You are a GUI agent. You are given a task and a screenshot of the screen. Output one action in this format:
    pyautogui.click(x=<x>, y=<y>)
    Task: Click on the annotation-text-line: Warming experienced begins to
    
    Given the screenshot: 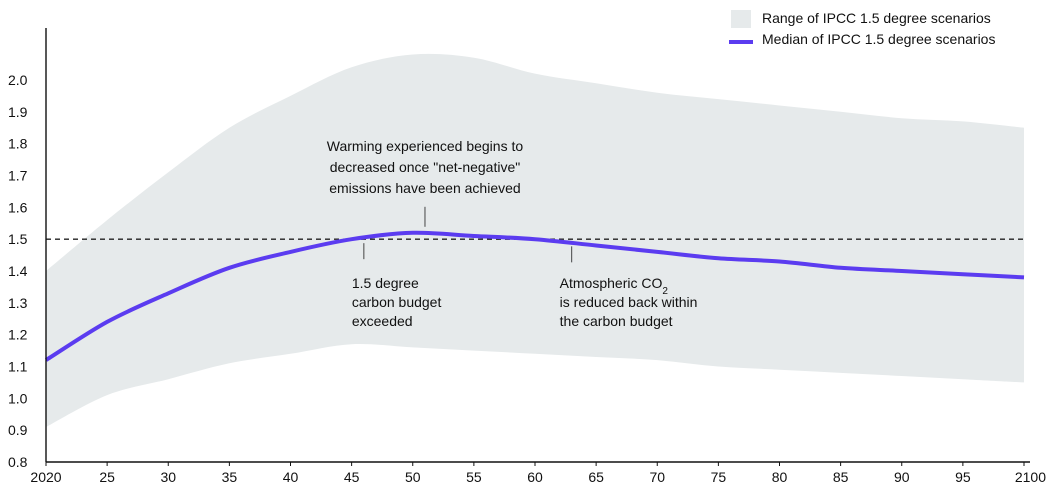 What is the action you would take?
    pyautogui.click(x=425, y=146)
    